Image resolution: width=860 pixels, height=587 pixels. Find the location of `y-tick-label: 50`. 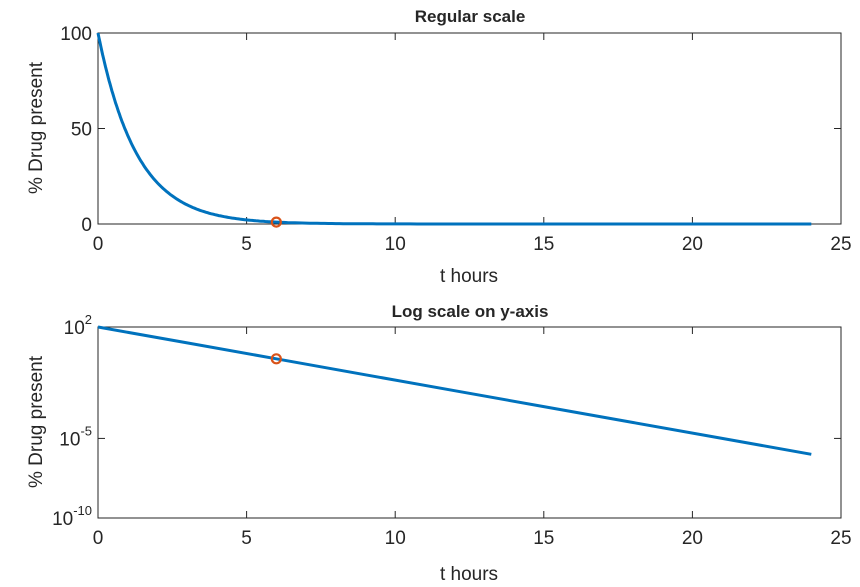

y-tick-label: 50 is located at coordinates (81, 130).